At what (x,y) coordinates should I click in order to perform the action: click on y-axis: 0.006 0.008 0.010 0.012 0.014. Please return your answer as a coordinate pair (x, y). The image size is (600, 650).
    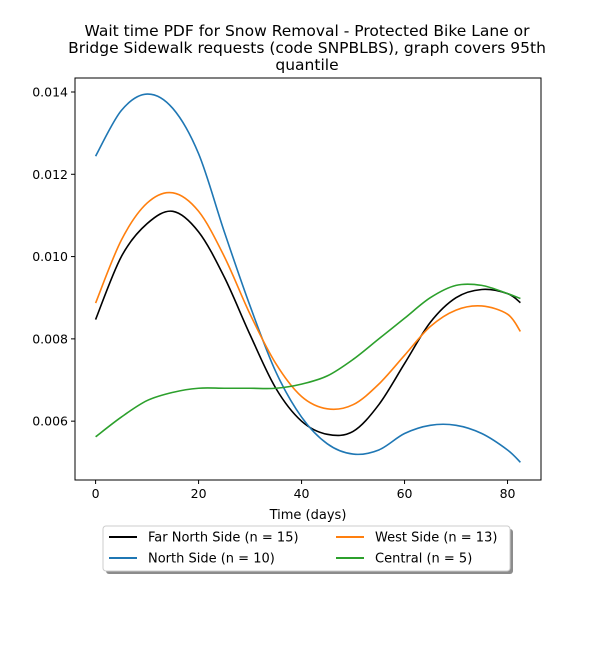
    Looking at the image, I should click on (53, 256).